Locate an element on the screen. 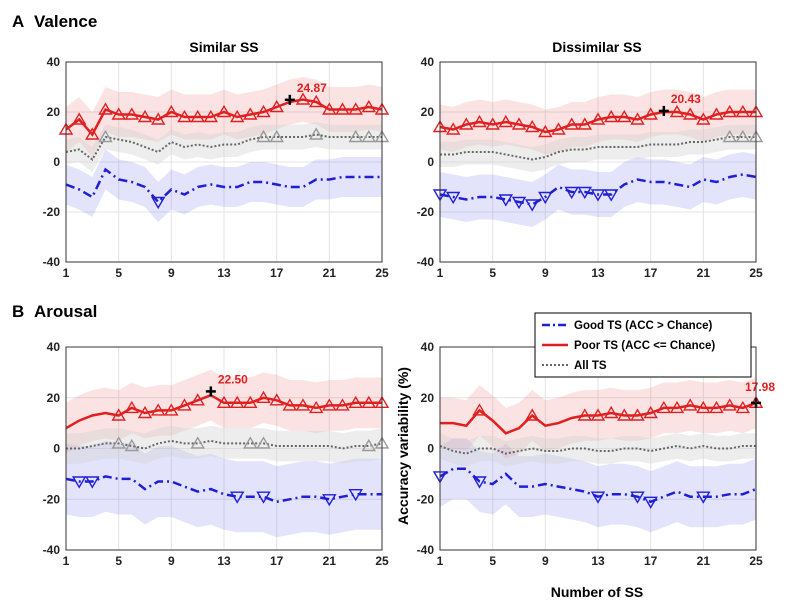  section-b-title: Arousal is located at coordinates (65, 311).